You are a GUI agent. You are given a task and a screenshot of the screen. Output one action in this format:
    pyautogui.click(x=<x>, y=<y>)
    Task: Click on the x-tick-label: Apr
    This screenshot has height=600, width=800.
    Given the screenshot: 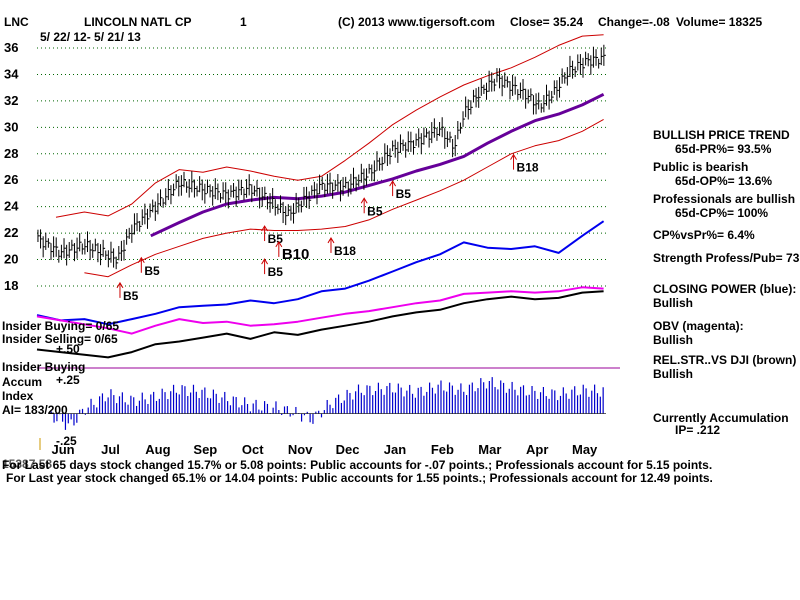 What is the action you would take?
    pyautogui.click(x=537, y=449)
    